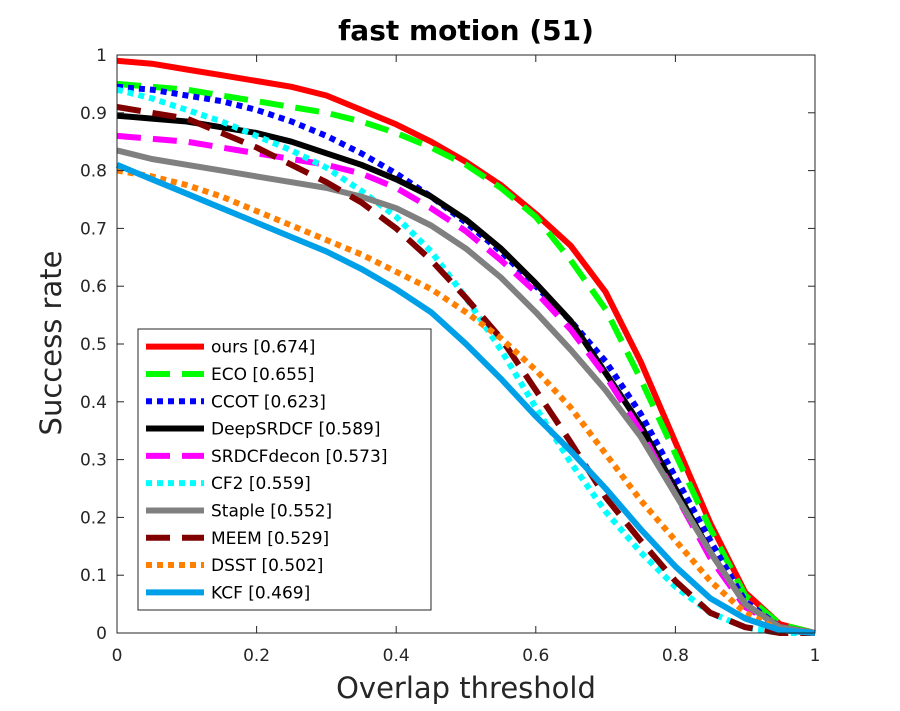  Describe the element at coordinates (93, 229) in the screenshot. I see `y-tick-label: 0.7` at that location.